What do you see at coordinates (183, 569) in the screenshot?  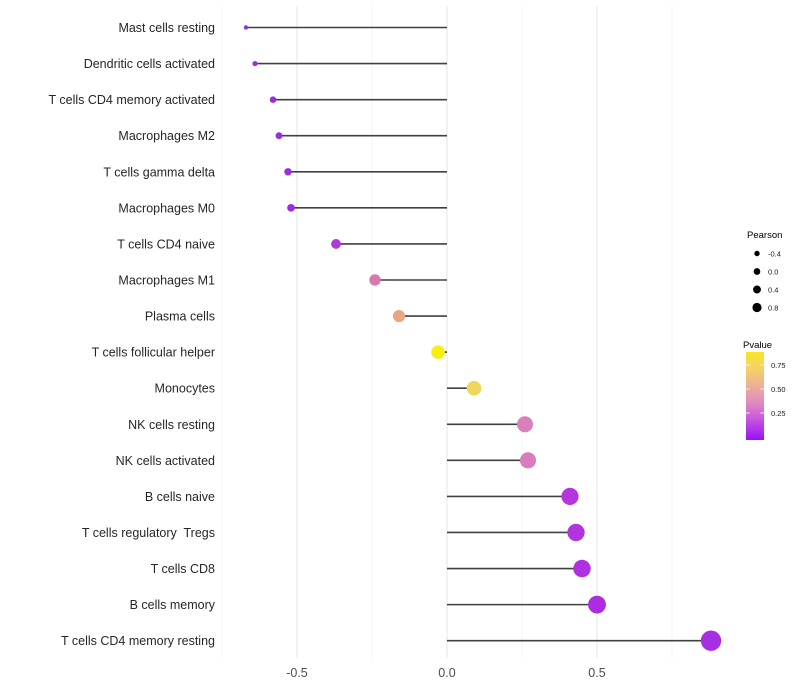 I see `y-axis-label: T cells CD8` at bounding box center [183, 569].